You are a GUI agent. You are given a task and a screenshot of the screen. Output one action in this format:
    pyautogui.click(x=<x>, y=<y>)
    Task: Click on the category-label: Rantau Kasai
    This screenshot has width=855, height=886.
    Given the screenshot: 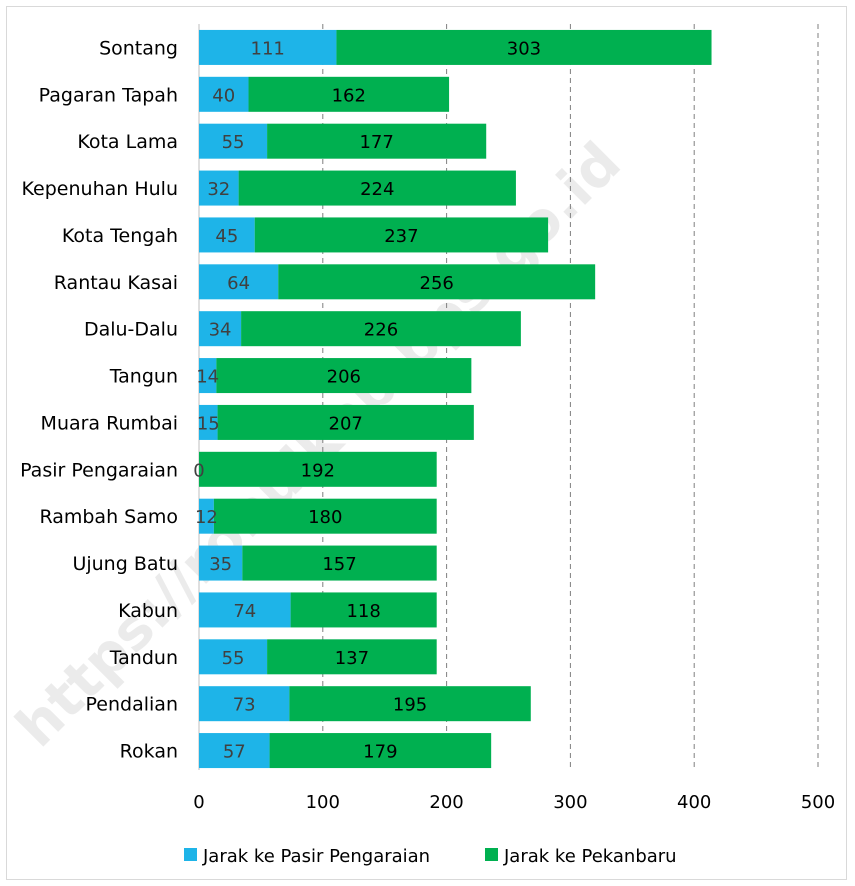 What is the action you would take?
    pyautogui.click(x=116, y=283)
    